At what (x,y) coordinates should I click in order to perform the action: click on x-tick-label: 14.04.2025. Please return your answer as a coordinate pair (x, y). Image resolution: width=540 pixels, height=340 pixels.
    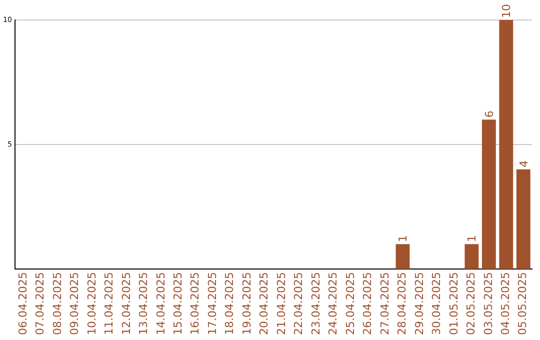
    Looking at the image, I should click on (161, 304).